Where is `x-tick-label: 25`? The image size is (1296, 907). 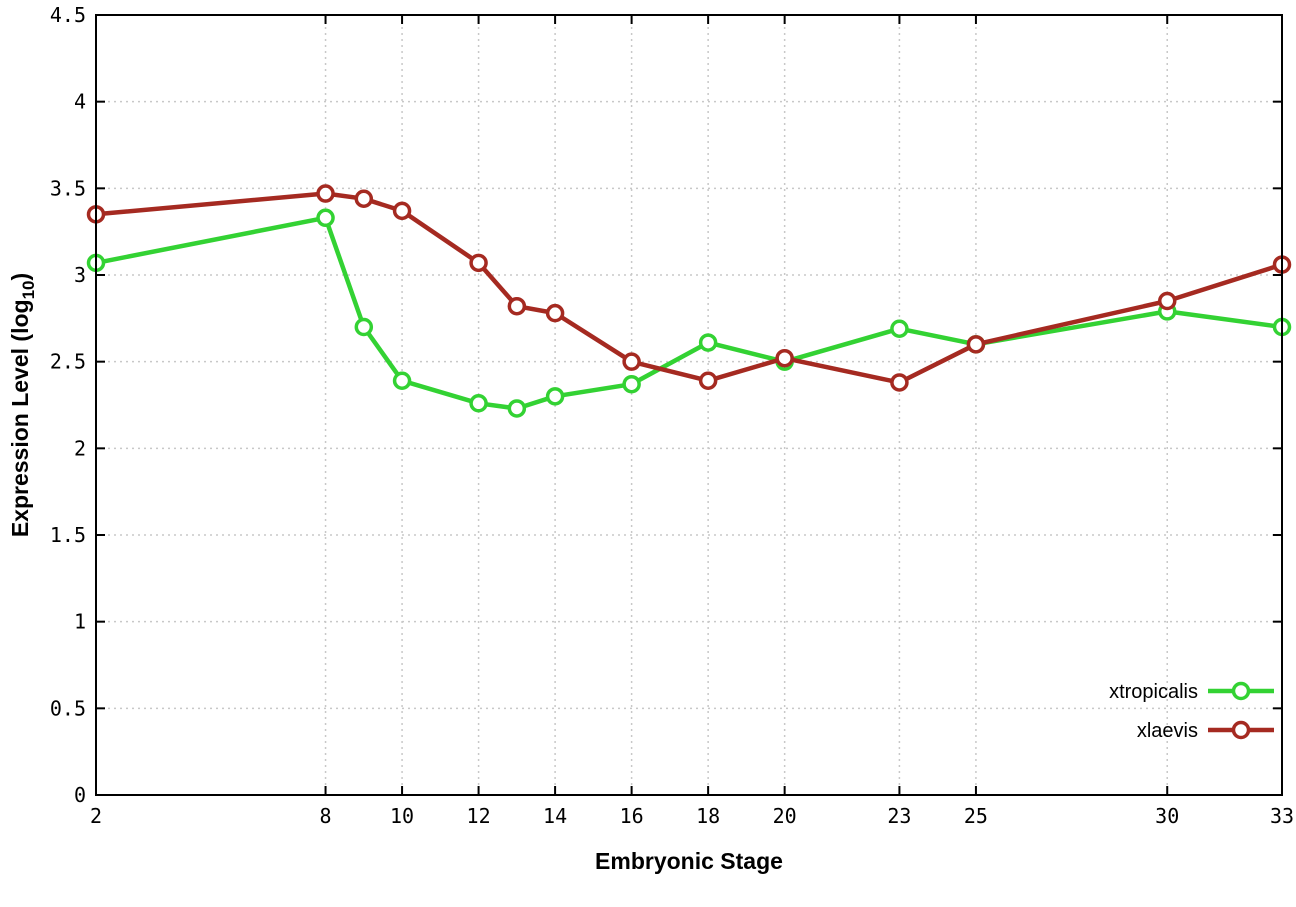 x-tick-label: 25 is located at coordinates (976, 816).